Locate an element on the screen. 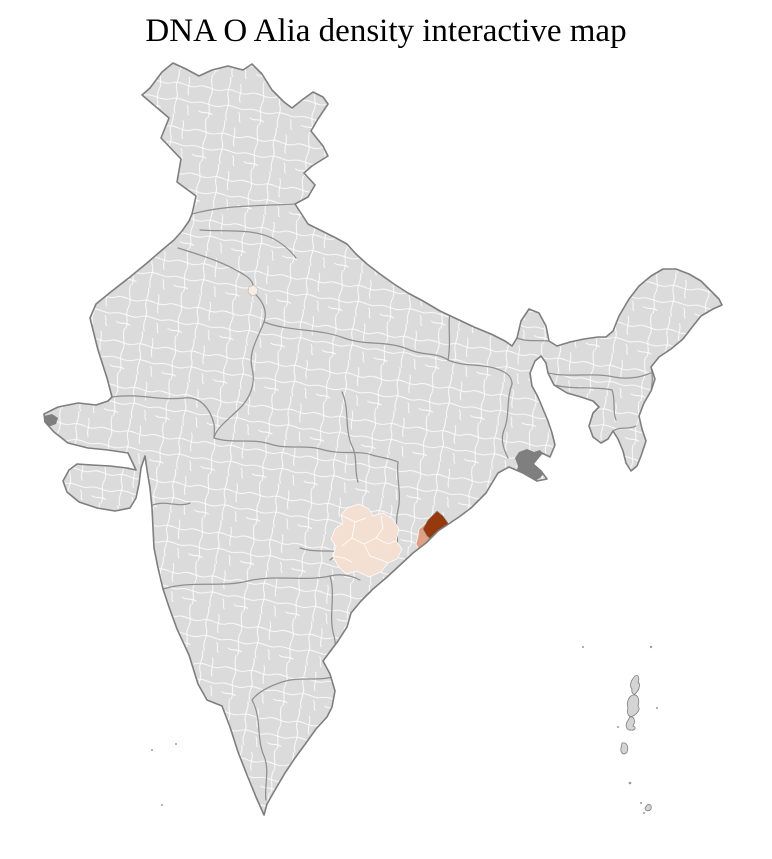 This screenshot has height=859, width=772. highlight-district-very-low is located at coordinates (253, 290).